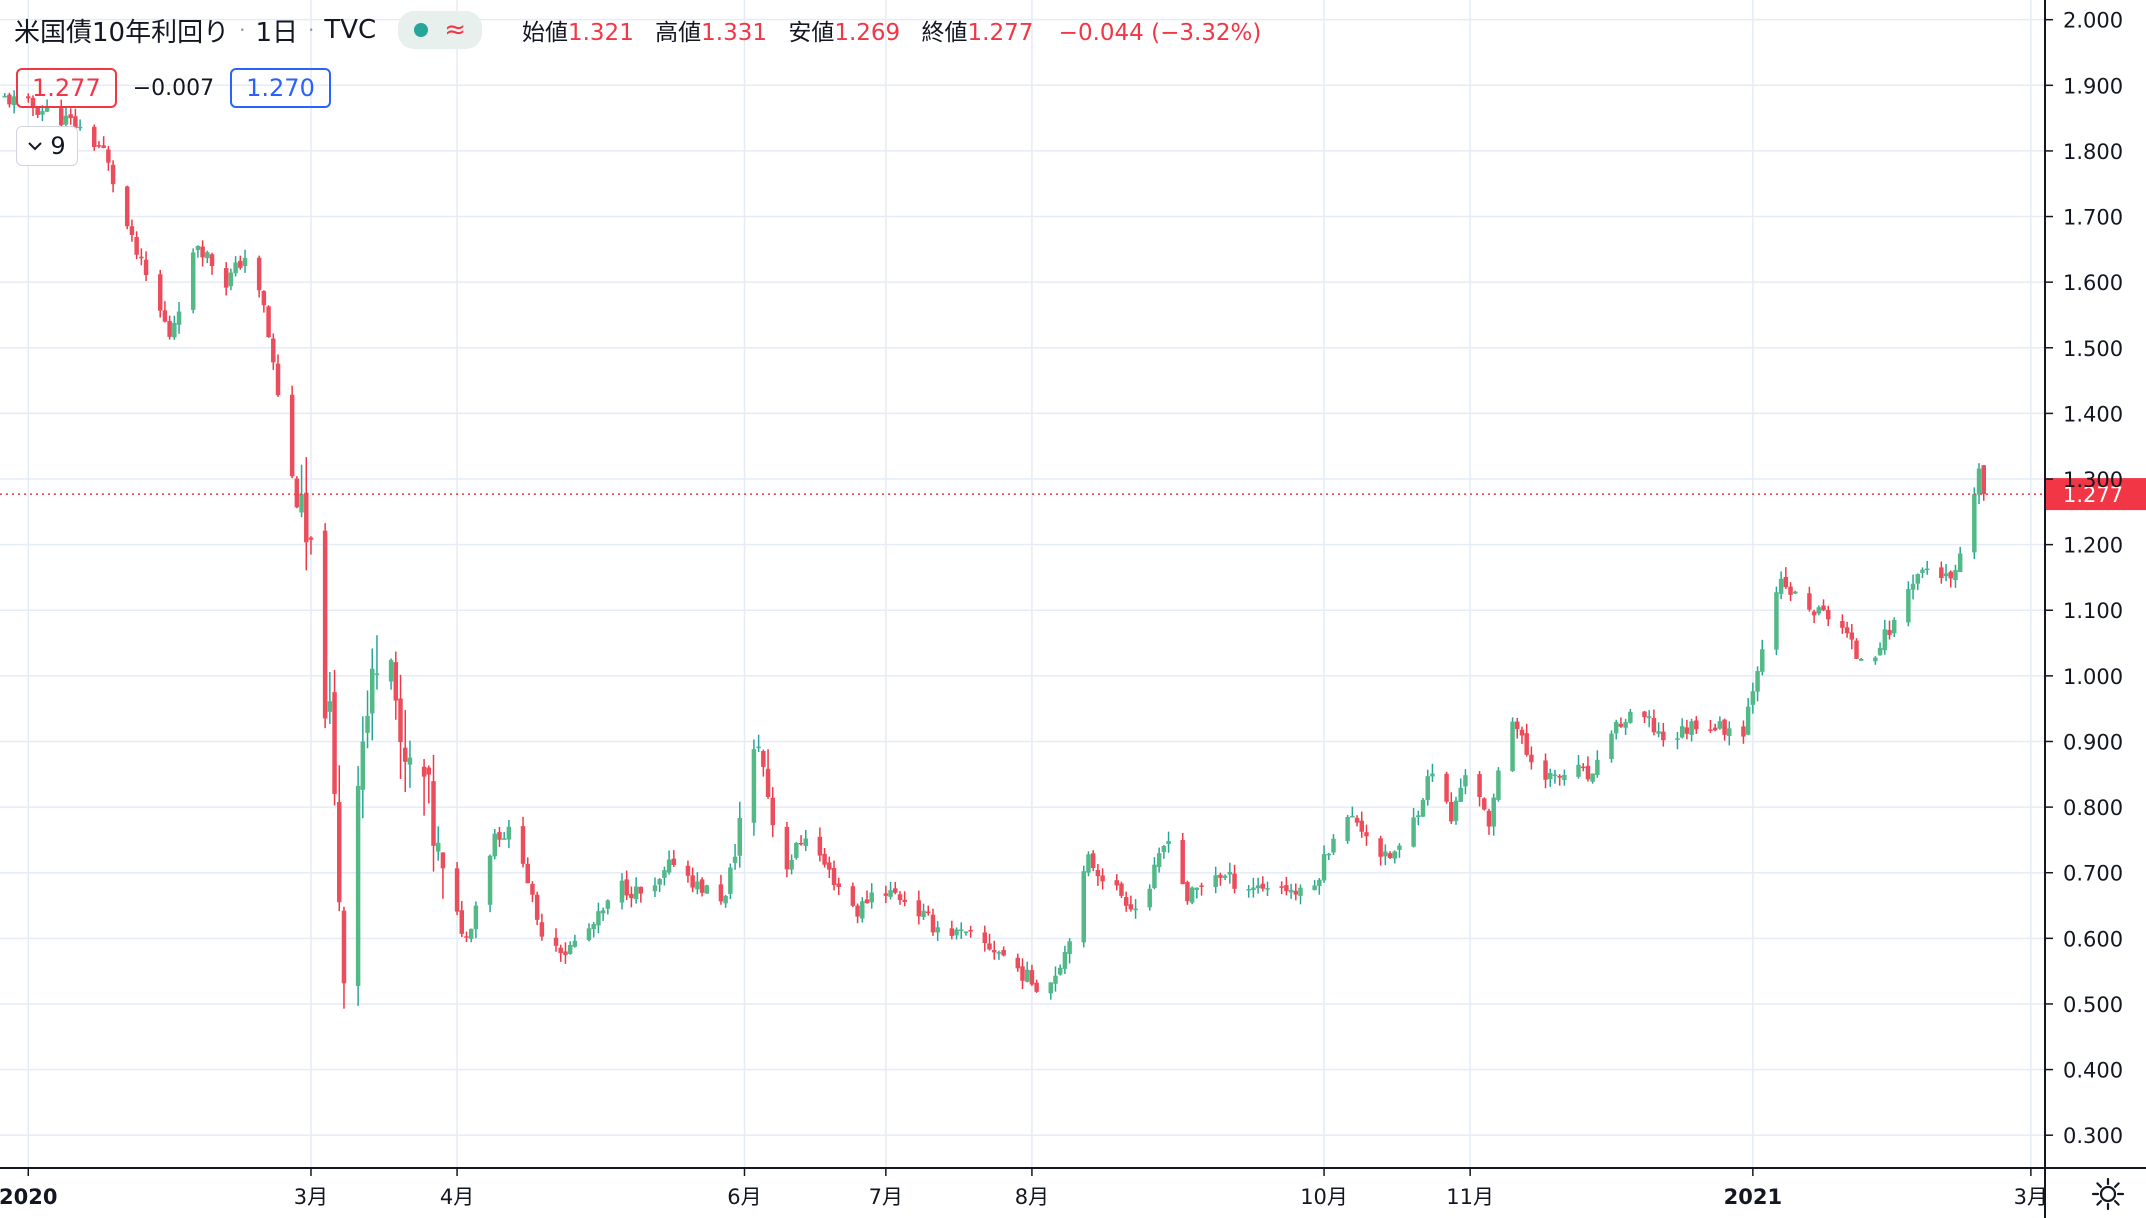  What do you see at coordinates (2108, 1194) in the screenshot?
I see `gear-icon` at bounding box center [2108, 1194].